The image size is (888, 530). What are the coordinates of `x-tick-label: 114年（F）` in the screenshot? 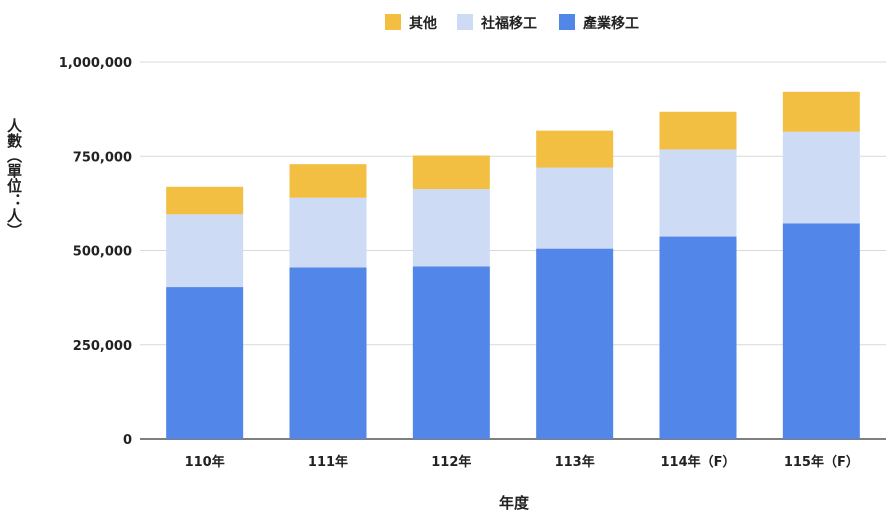 It's located at (697, 462).